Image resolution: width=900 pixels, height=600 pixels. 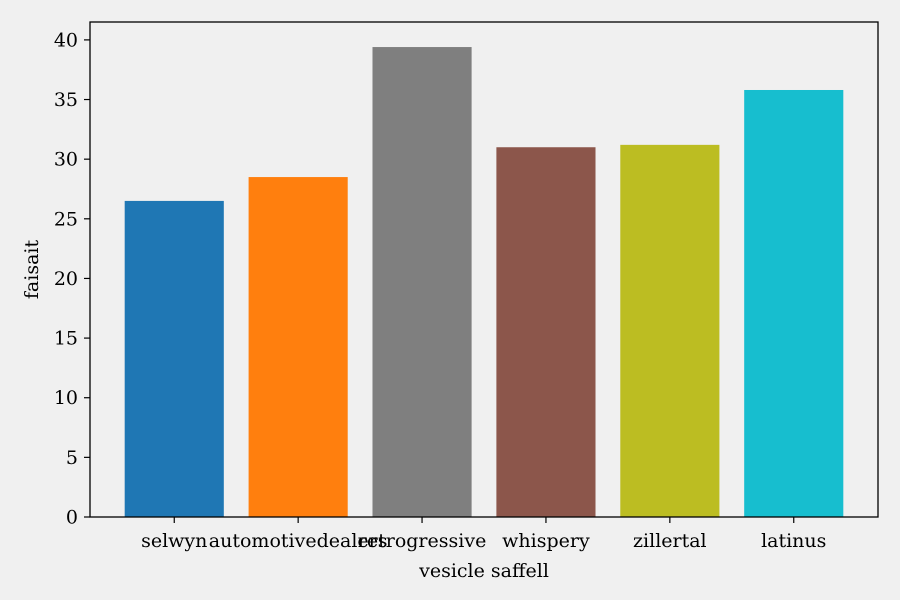 What do you see at coordinates (32, 270) in the screenshot?
I see `y-axis-label: faisait` at bounding box center [32, 270].